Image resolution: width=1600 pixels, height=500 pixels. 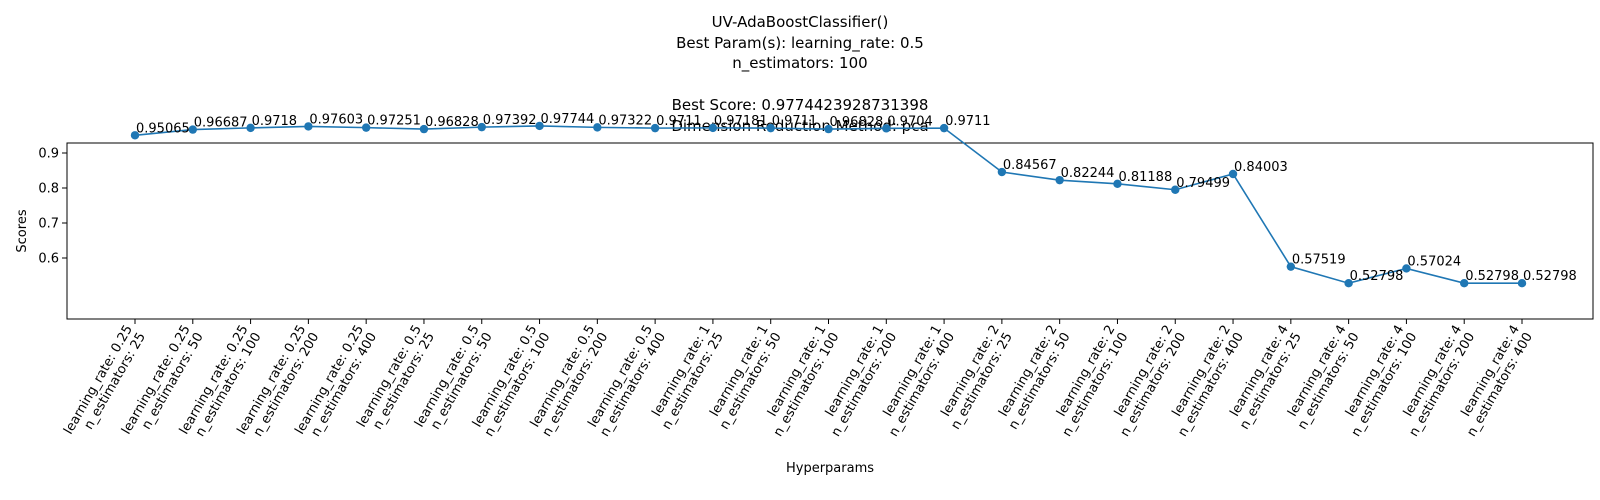 What do you see at coordinates (48, 259) in the screenshot?
I see `y-tick-label: 0.6` at bounding box center [48, 259].